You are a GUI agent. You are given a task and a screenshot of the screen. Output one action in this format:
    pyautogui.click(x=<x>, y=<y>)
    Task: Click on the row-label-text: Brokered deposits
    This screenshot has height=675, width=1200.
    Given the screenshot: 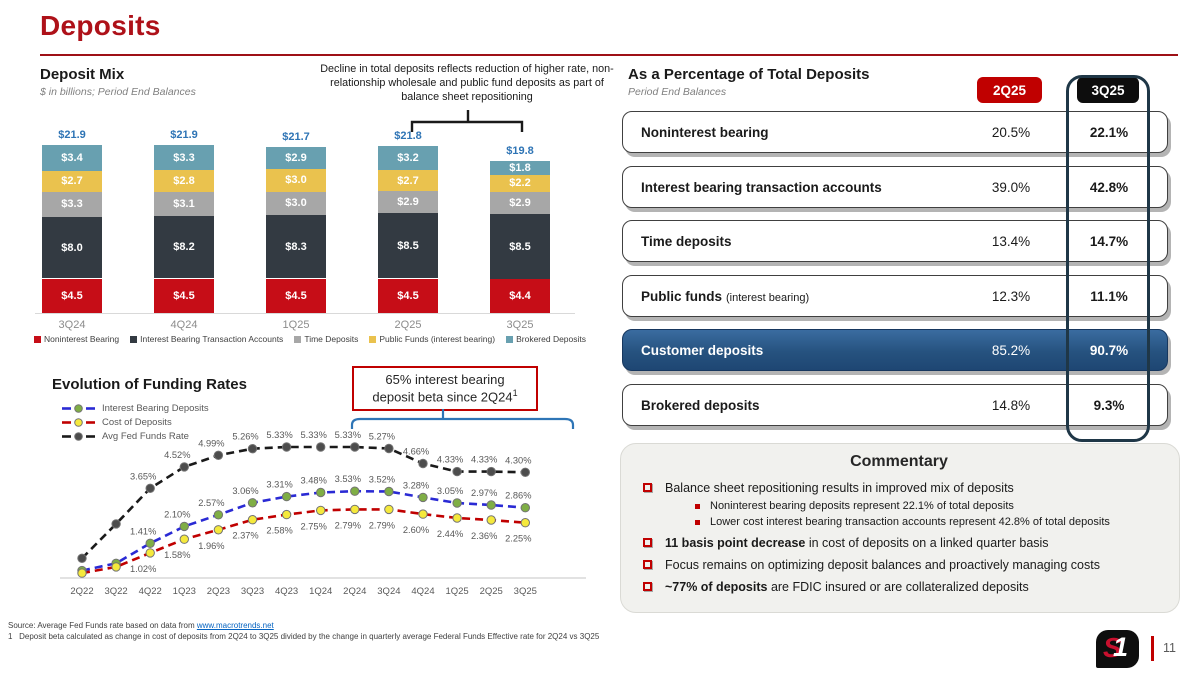 What is the action you would take?
    pyautogui.click(x=700, y=405)
    